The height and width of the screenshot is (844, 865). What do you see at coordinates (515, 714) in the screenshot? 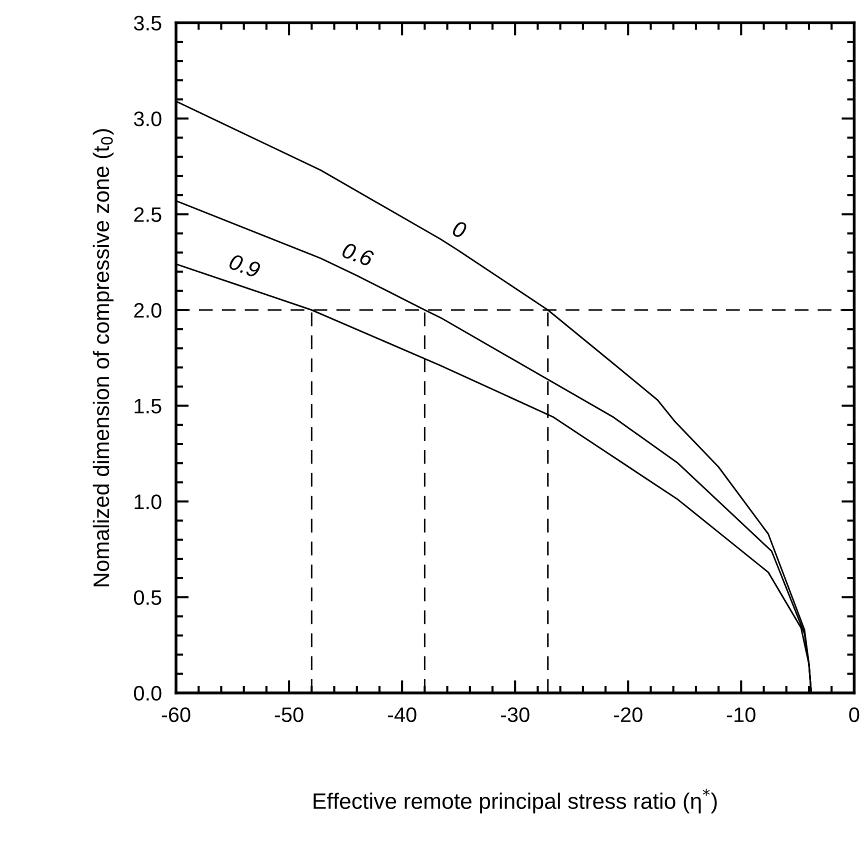
I see `x-tick-label: -30` at bounding box center [515, 714].